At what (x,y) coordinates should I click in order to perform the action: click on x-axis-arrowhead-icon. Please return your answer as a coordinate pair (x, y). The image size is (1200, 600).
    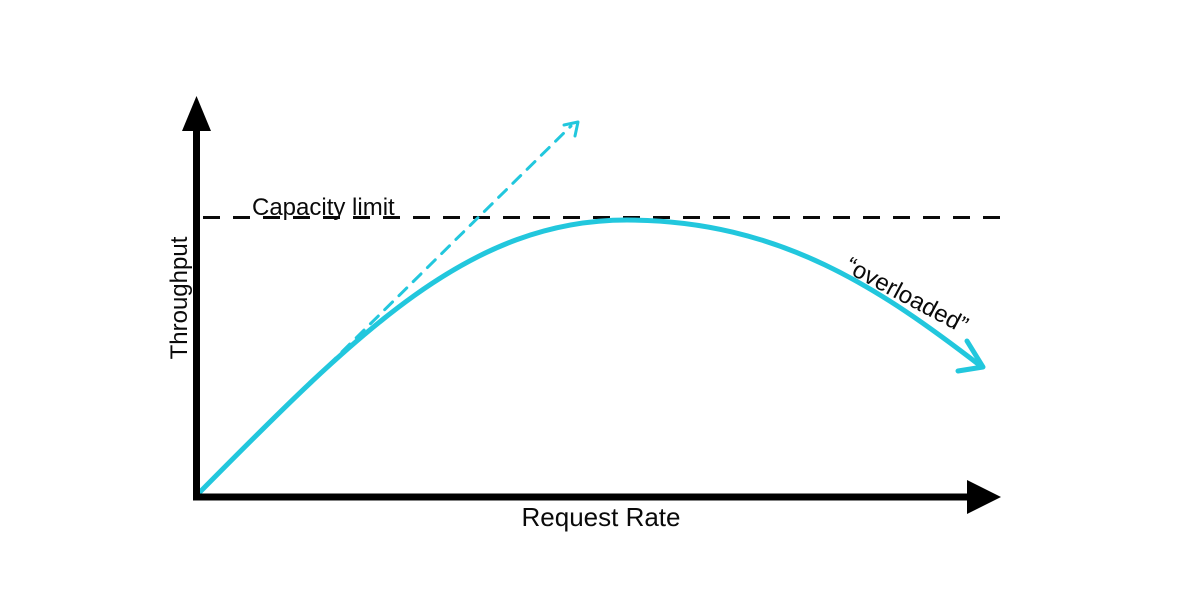
    Looking at the image, I should click on (984, 497).